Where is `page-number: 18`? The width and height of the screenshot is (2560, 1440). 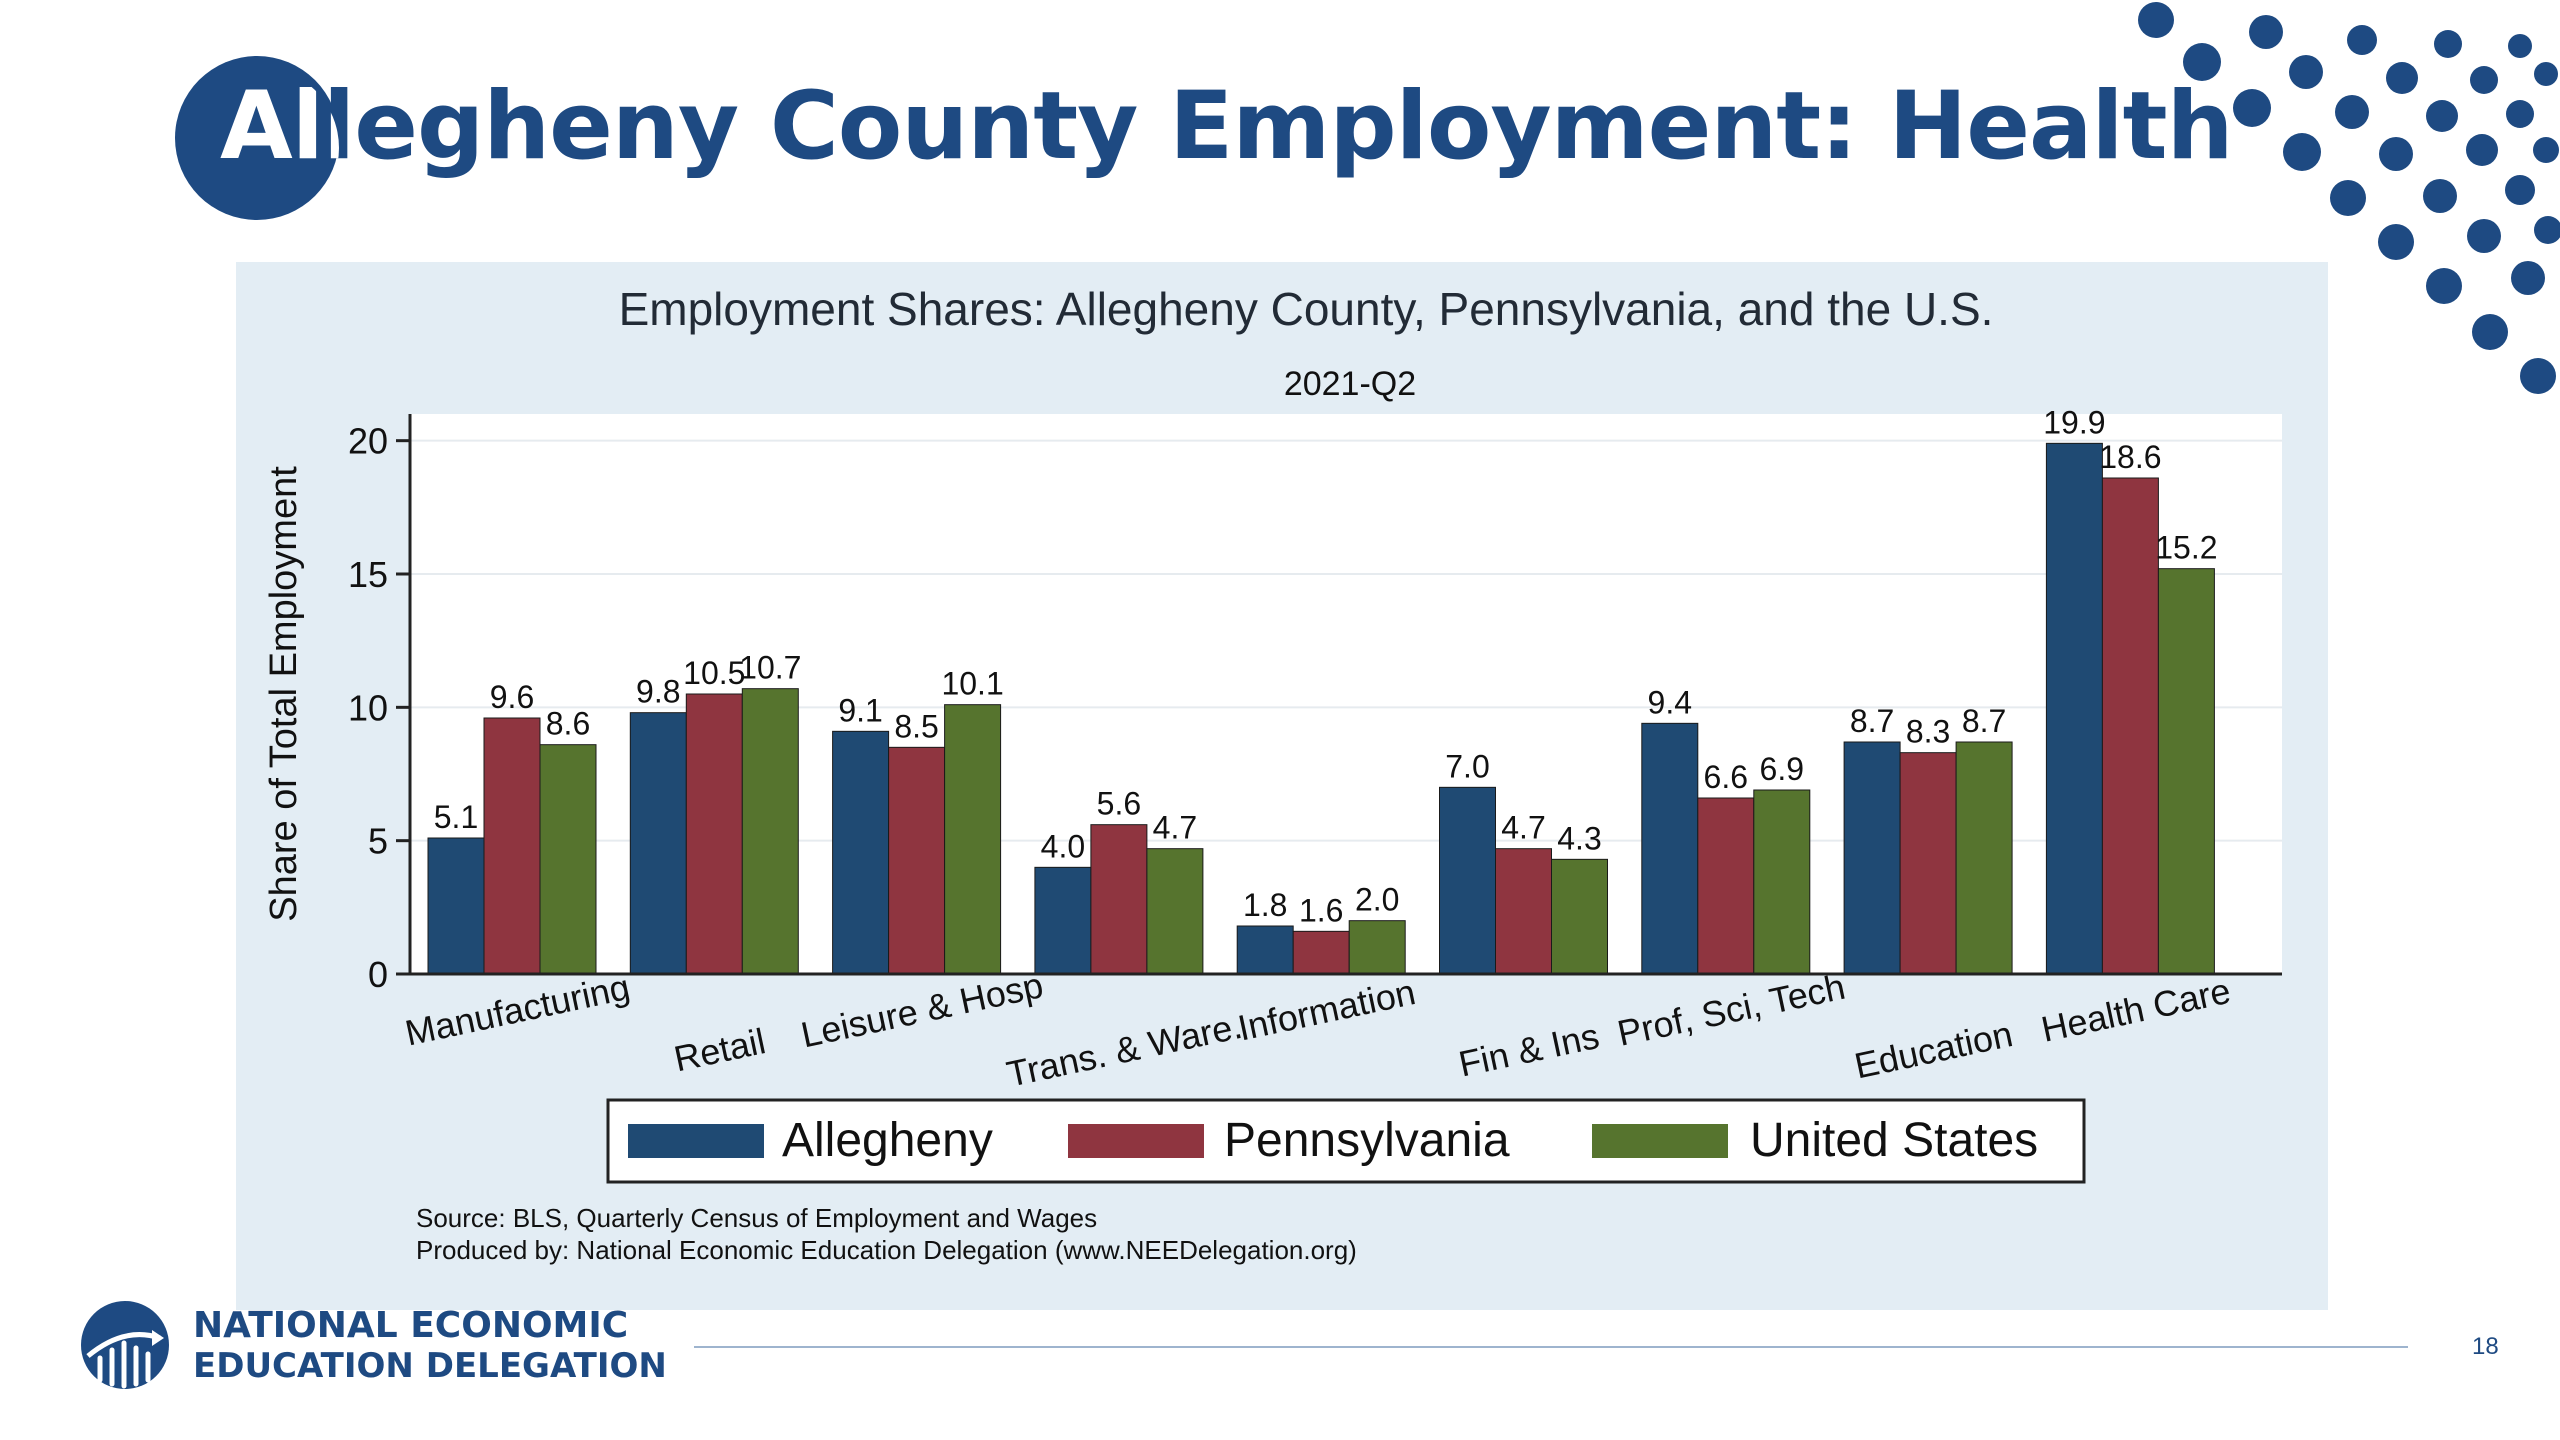 page-number: 18 is located at coordinates (2485, 1346).